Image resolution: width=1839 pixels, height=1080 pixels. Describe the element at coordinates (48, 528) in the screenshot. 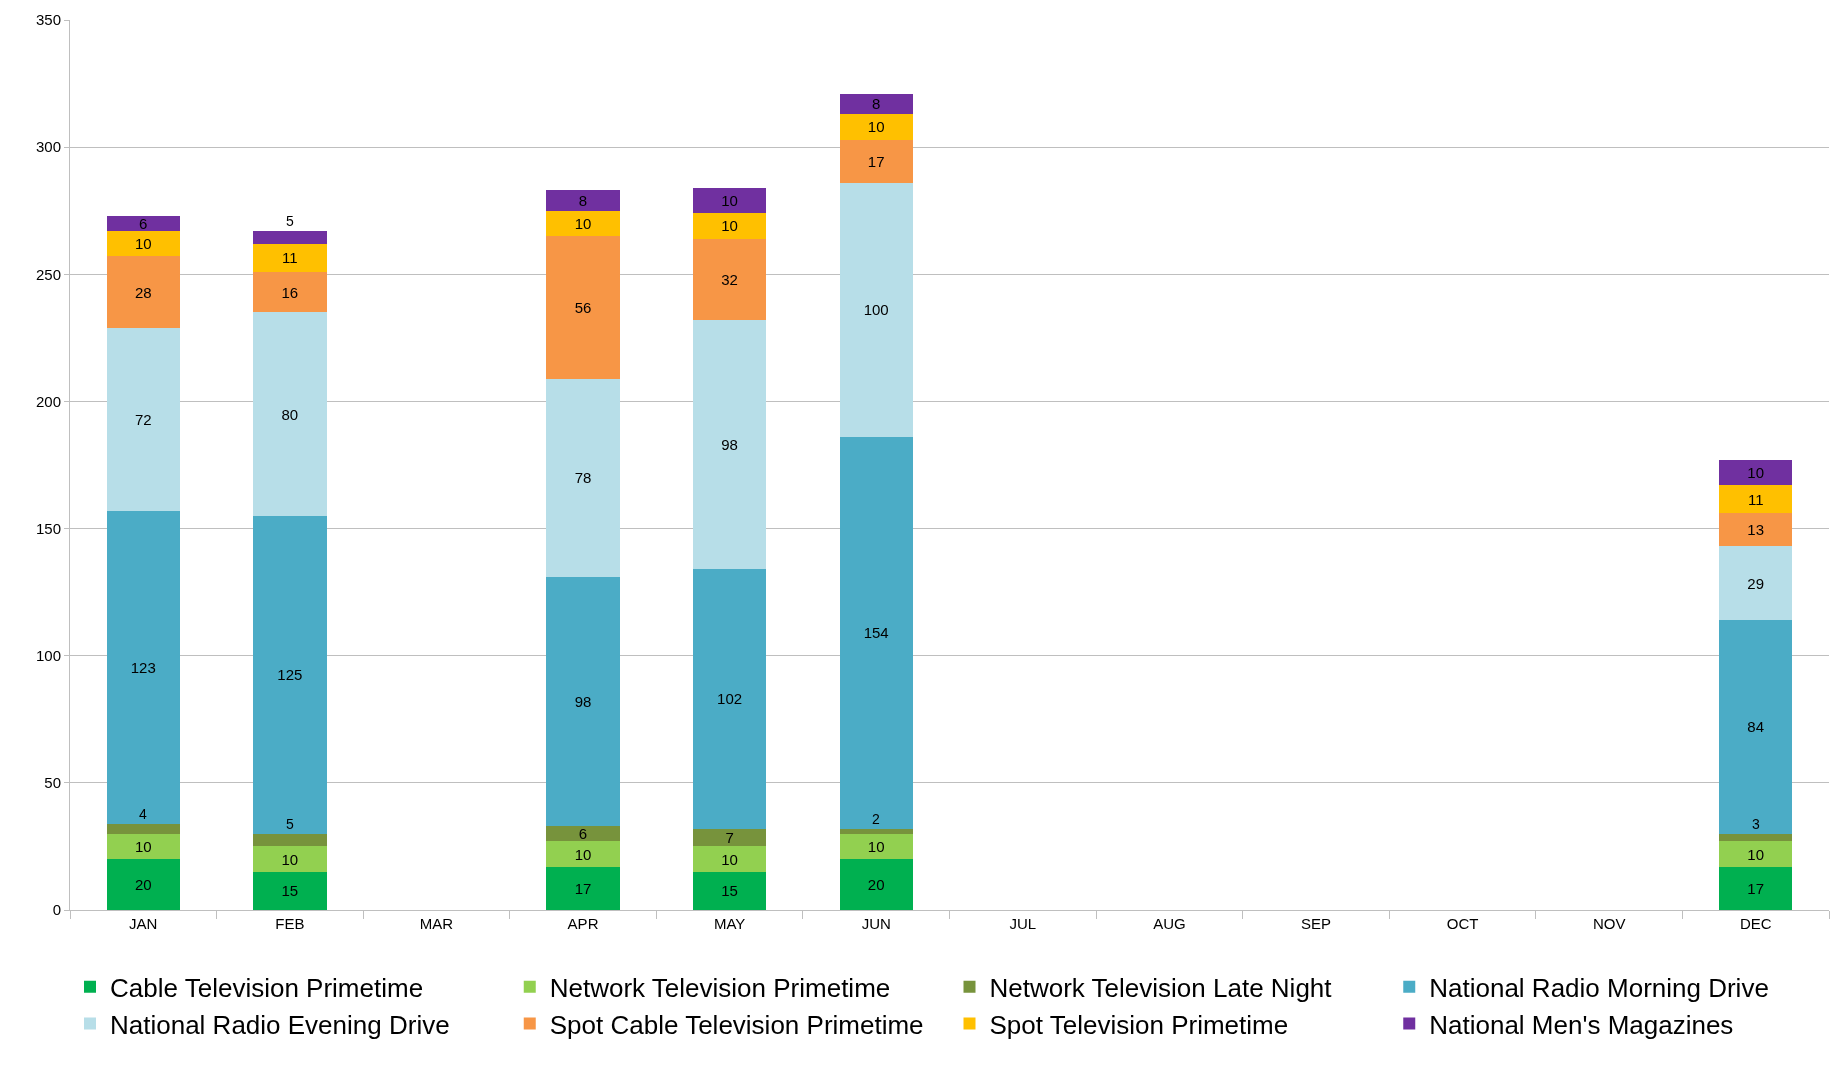

I see `y-tick-label: 150` at that location.